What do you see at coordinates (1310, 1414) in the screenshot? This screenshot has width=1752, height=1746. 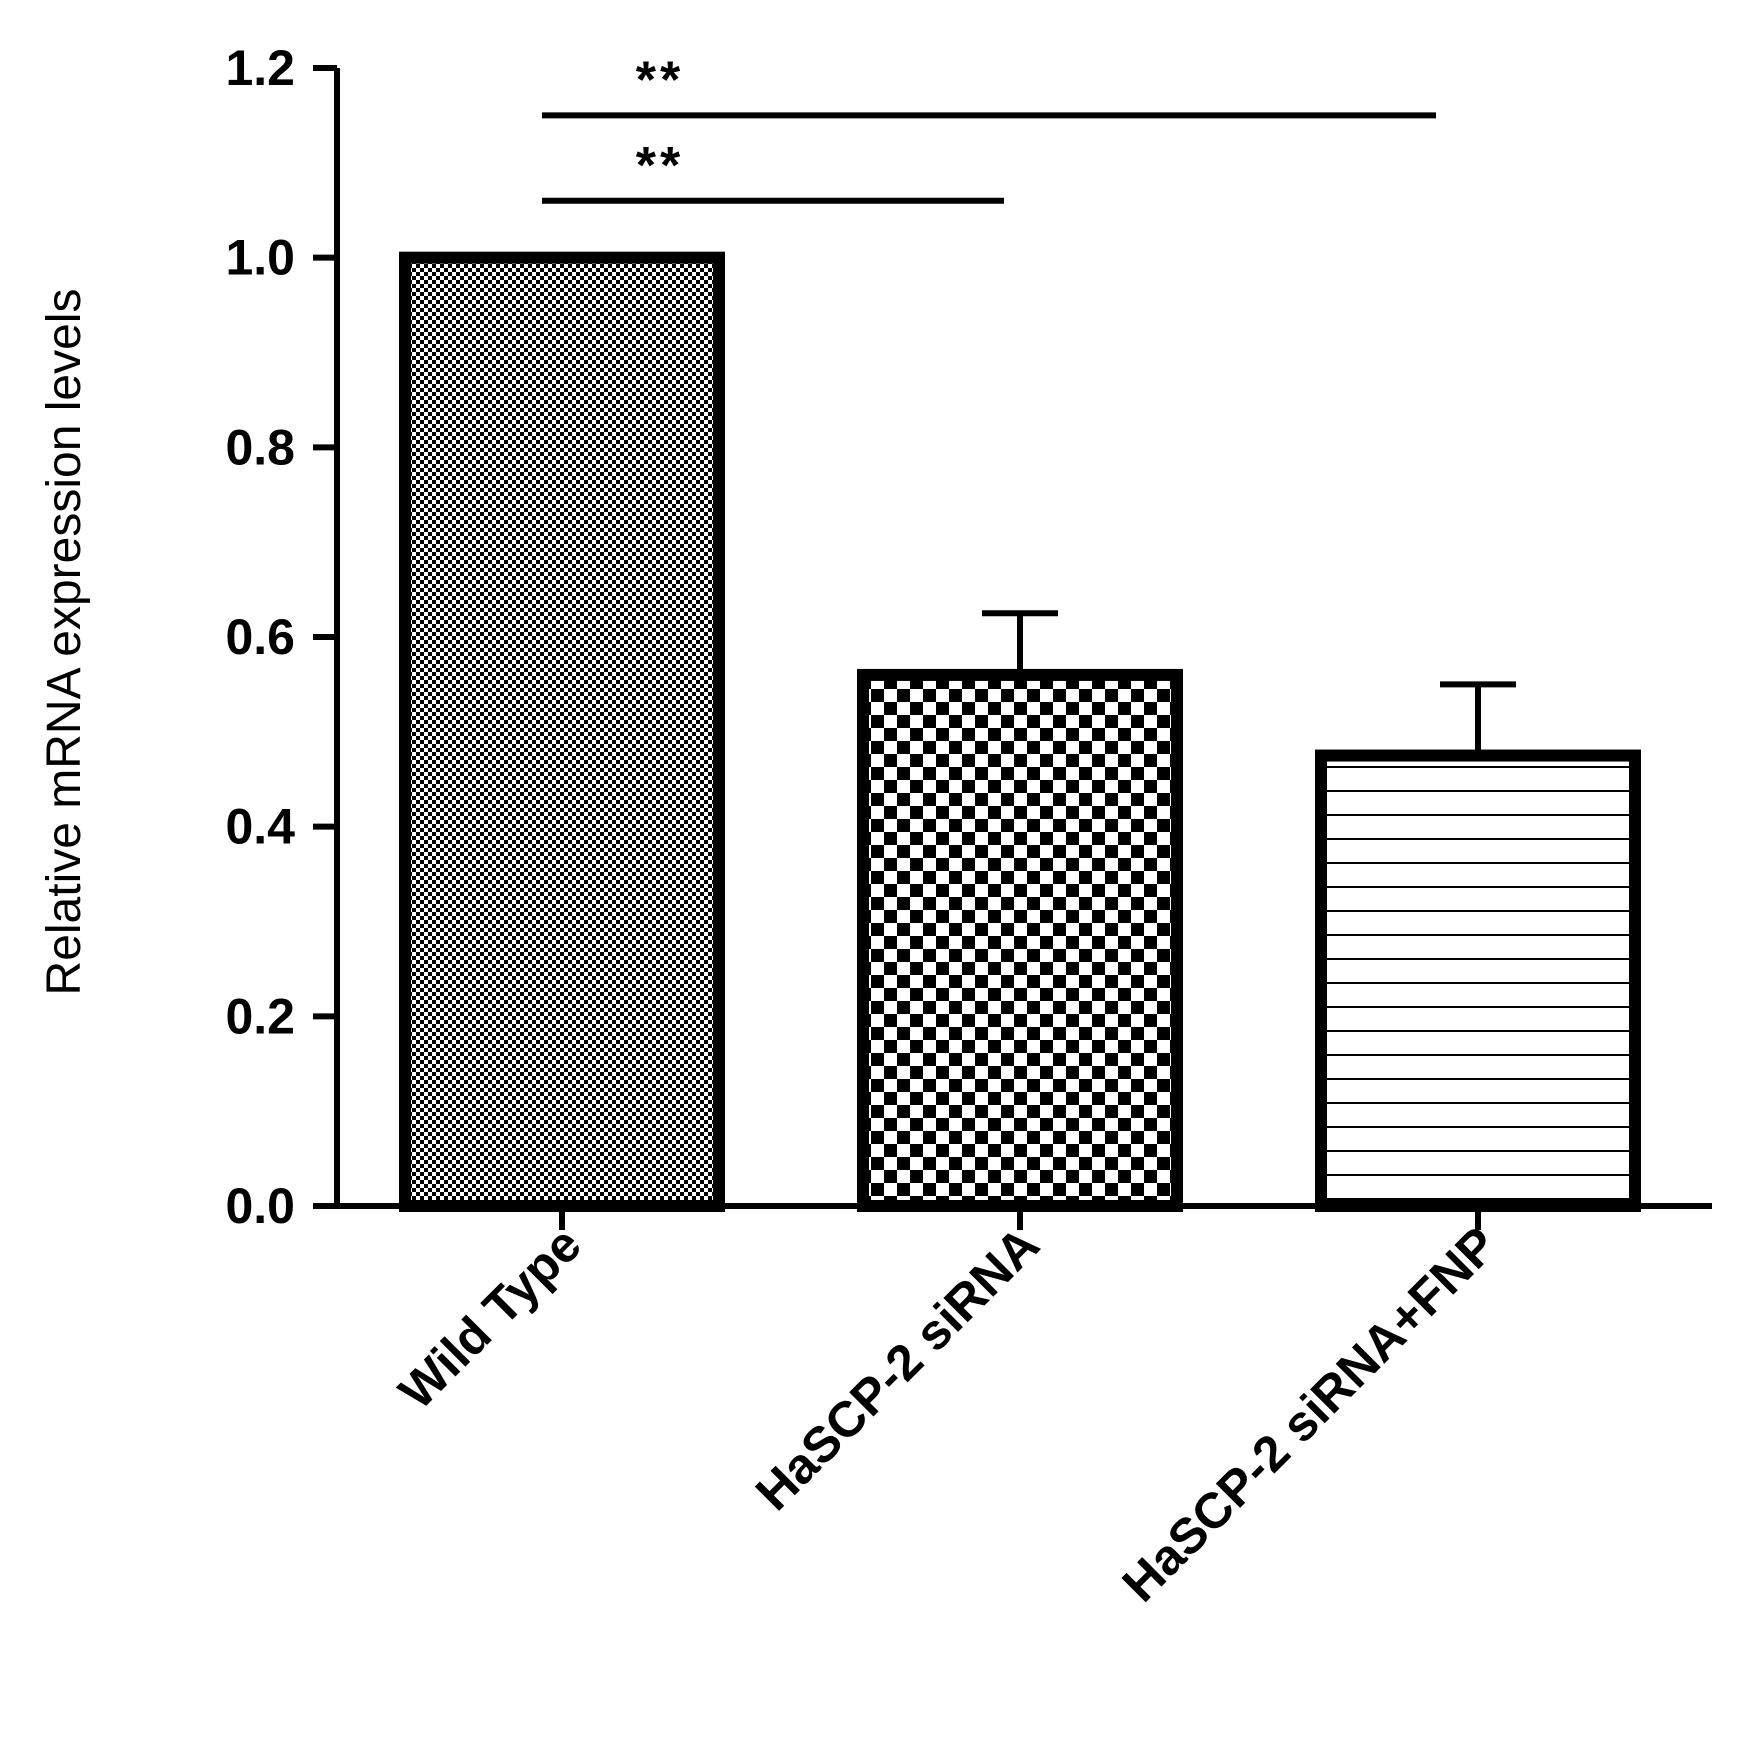 I see `x-tick-label: HaSCP-2 siRNA+FNP` at bounding box center [1310, 1414].